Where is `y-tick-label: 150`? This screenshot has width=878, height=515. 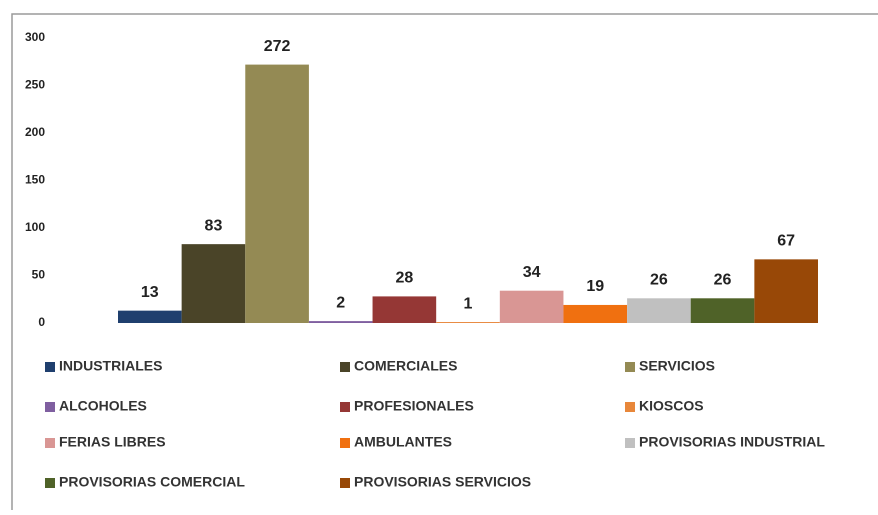 y-tick-label: 150 is located at coordinates (35, 180).